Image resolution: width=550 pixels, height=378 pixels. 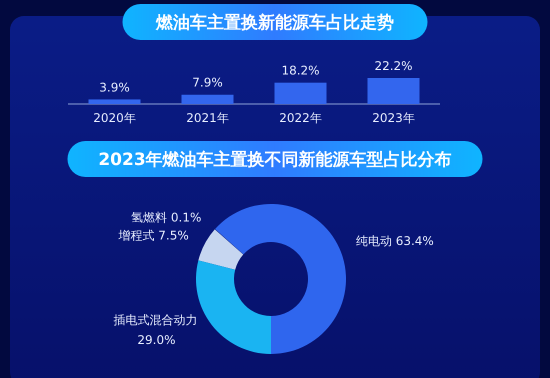 What do you see at coordinates (395, 241) in the screenshot?
I see `slice-label: 纯电动 63.4%` at bounding box center [395, 241].